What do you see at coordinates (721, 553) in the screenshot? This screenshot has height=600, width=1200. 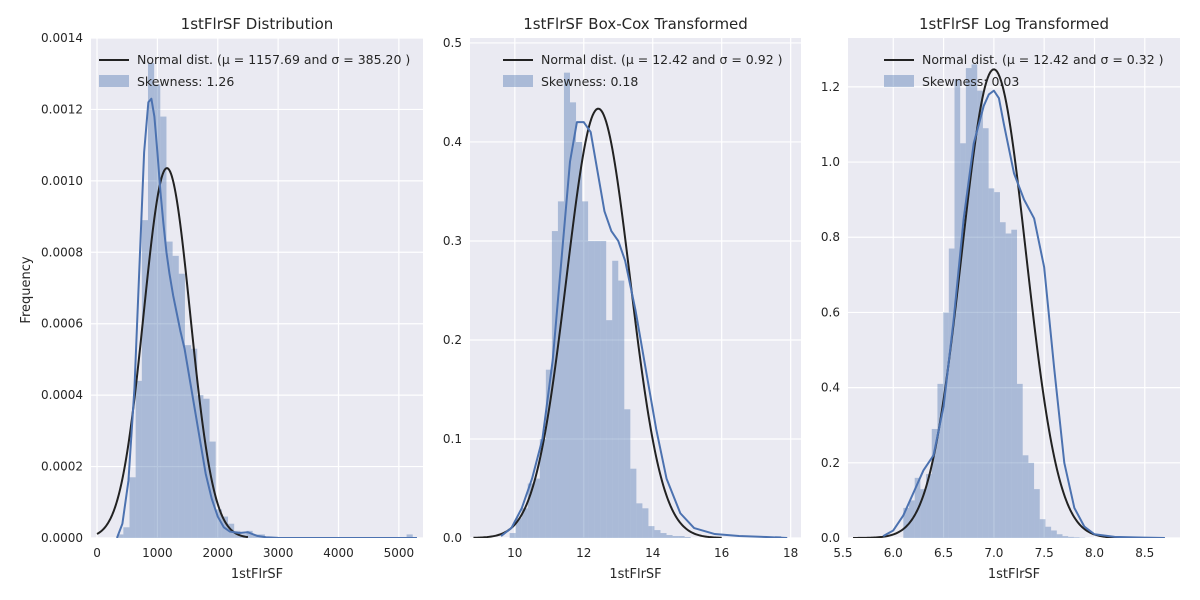 I see `x-tick-label: 16` at bounding box center [721, 553].